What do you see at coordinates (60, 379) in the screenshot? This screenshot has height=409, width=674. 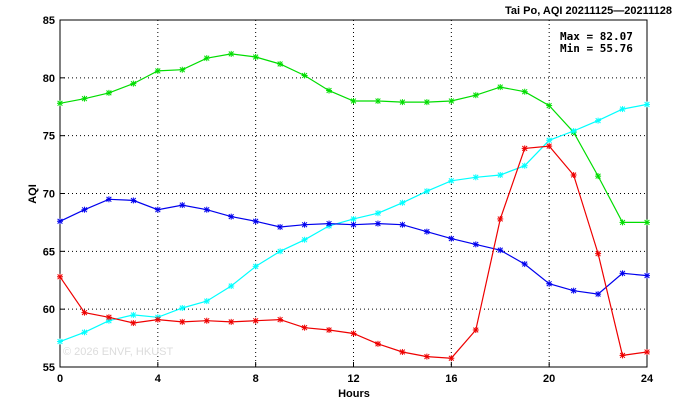 I see `x-tick-label: 0` at bounding box center [60, 379].